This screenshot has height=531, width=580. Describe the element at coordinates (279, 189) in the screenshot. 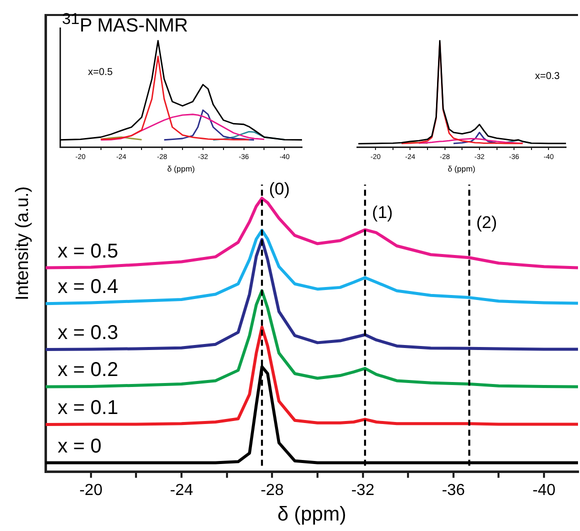

I see `annotation: (0)` at that location.